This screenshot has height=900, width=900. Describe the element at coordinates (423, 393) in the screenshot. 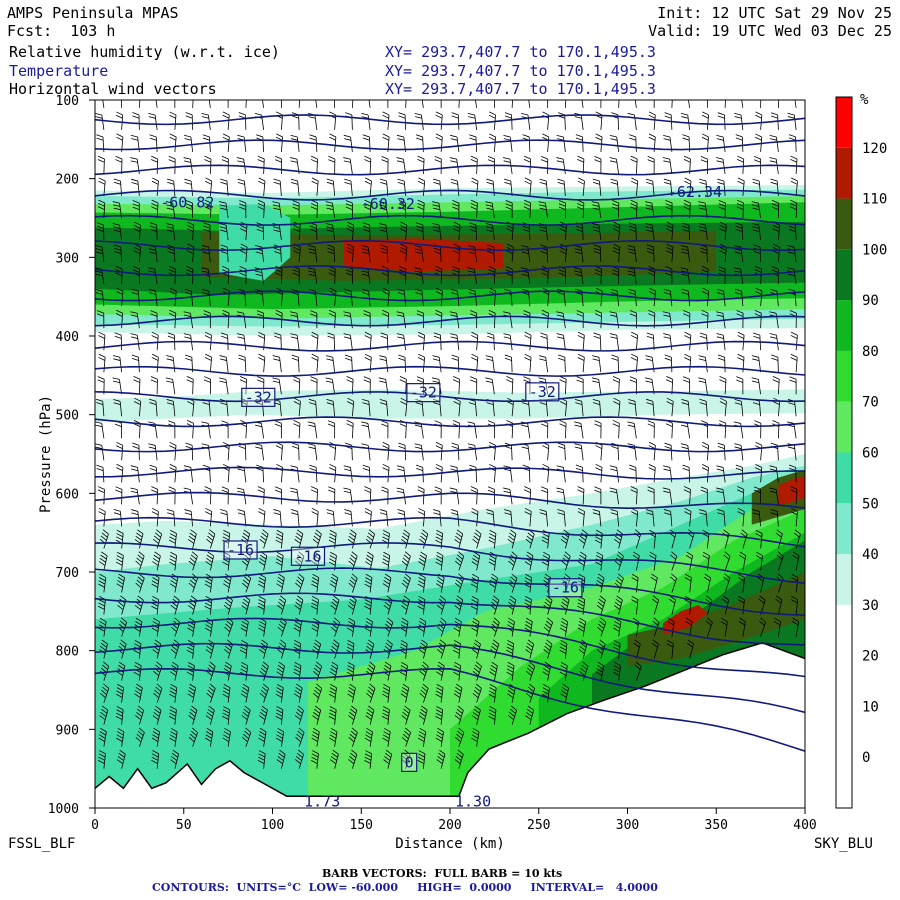

I see `temperature-label-box` at that location.